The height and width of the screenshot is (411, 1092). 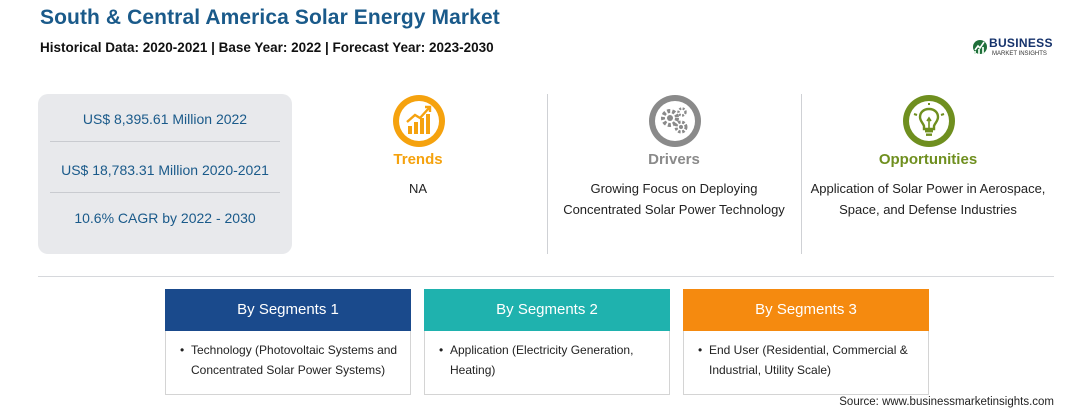 I want to click on section-divider, so click(x=546, y=276).